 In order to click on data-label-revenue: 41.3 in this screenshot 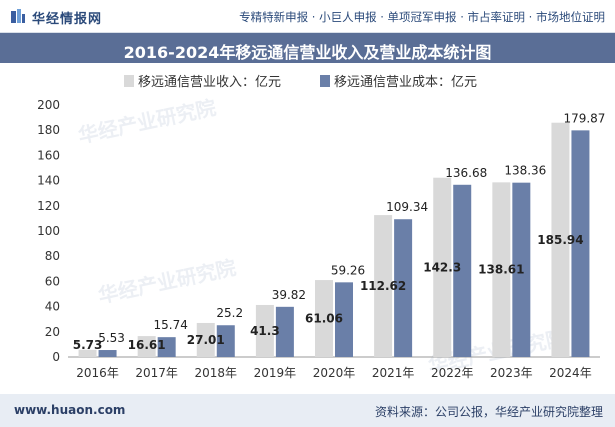, I will do `click(265, 331)`.